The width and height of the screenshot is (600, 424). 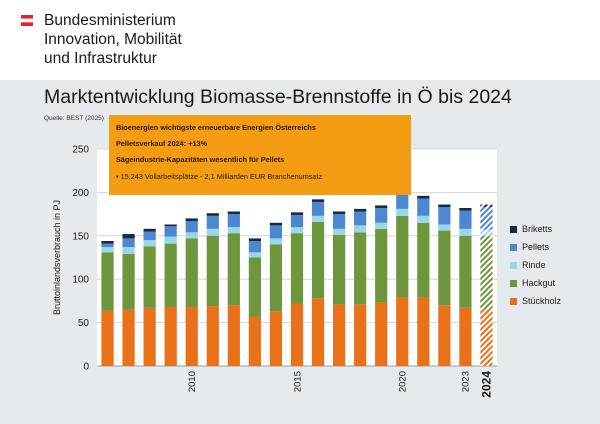 What do you see at coordinates (128, 251) in the screenshot?
I see `bar-segment-rinde-2007` at bounding box center [128, 251].